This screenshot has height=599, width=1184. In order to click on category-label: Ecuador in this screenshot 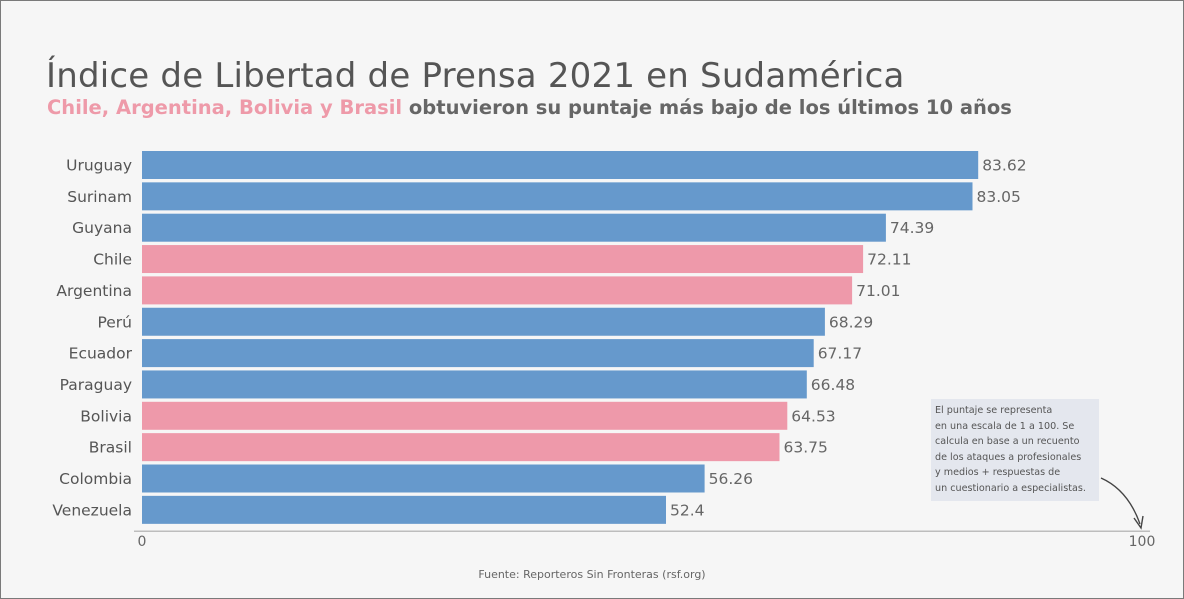, I will do `click(101, 354)`.